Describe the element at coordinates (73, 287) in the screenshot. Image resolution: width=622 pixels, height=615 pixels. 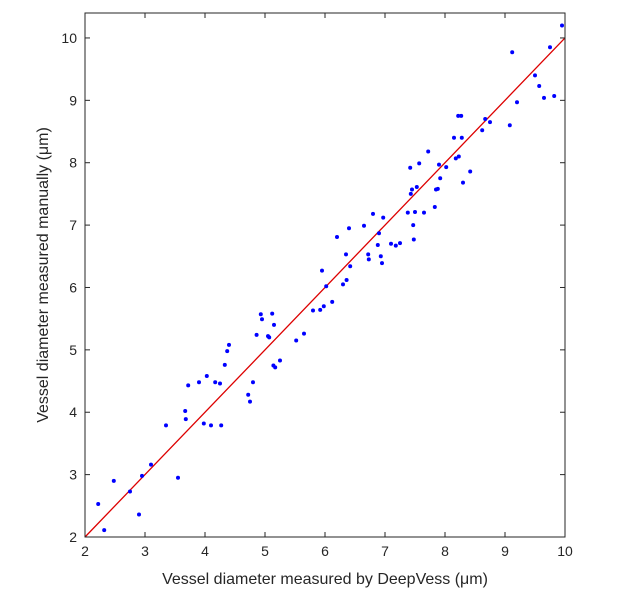
I see `y-tick-label: 6` at that location.